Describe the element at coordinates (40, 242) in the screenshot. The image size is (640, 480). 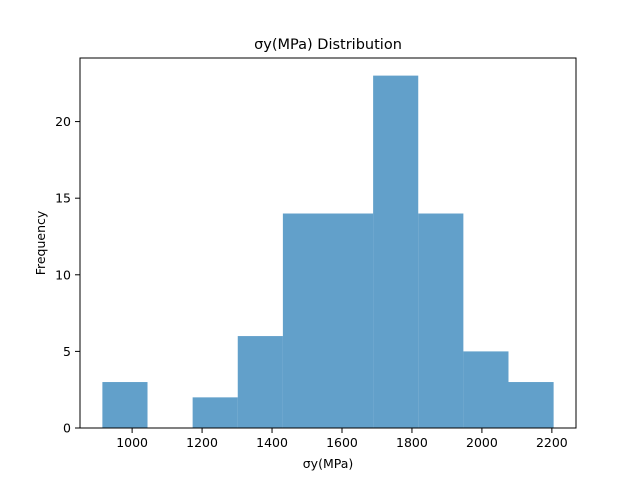
I see `y-axis-label: Frequency` at that location.